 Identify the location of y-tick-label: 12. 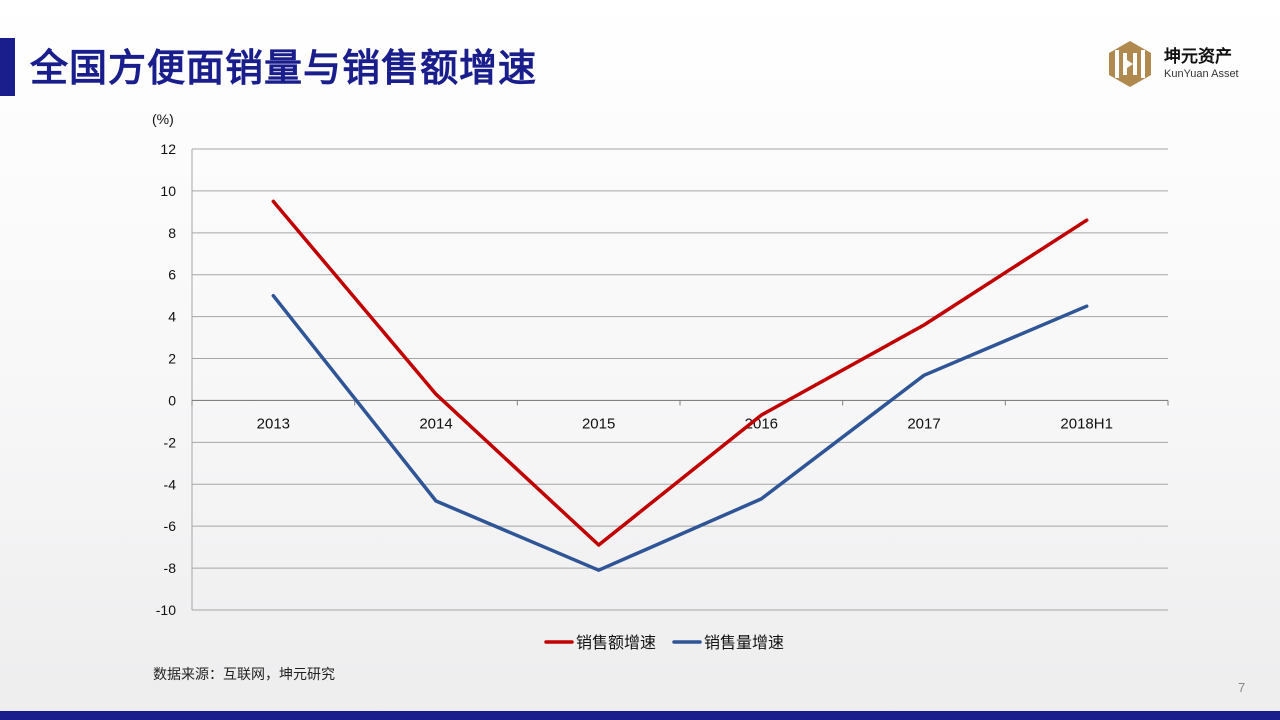
(168, 149).